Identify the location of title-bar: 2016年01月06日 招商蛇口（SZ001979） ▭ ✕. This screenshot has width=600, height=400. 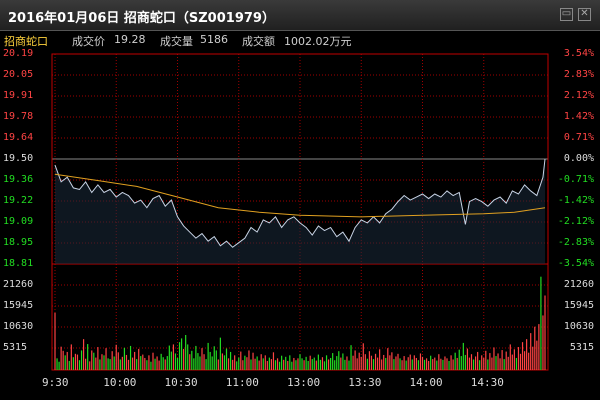
(300, 15).